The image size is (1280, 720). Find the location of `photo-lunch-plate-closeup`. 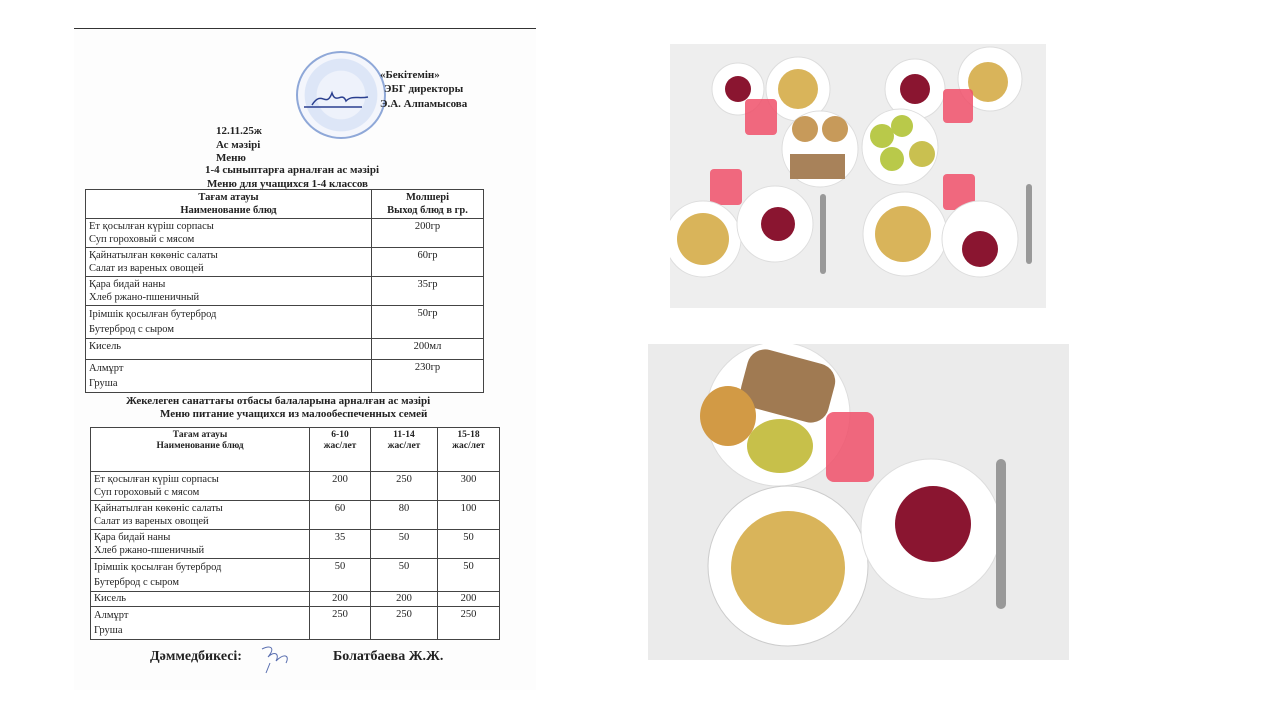

photo-lunch-plate-closeup is located at coordinates (858, 502).